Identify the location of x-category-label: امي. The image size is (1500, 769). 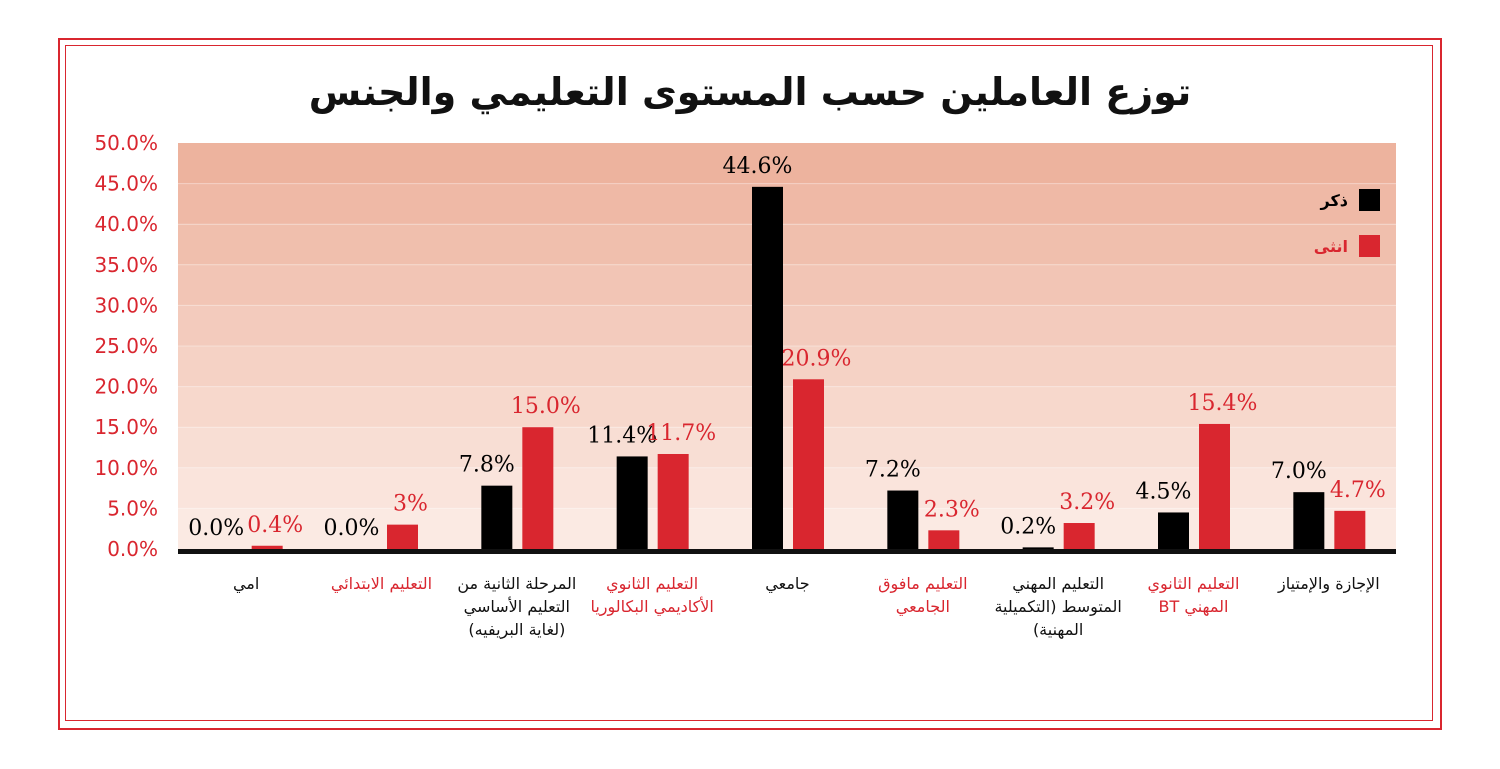
(246, 583).